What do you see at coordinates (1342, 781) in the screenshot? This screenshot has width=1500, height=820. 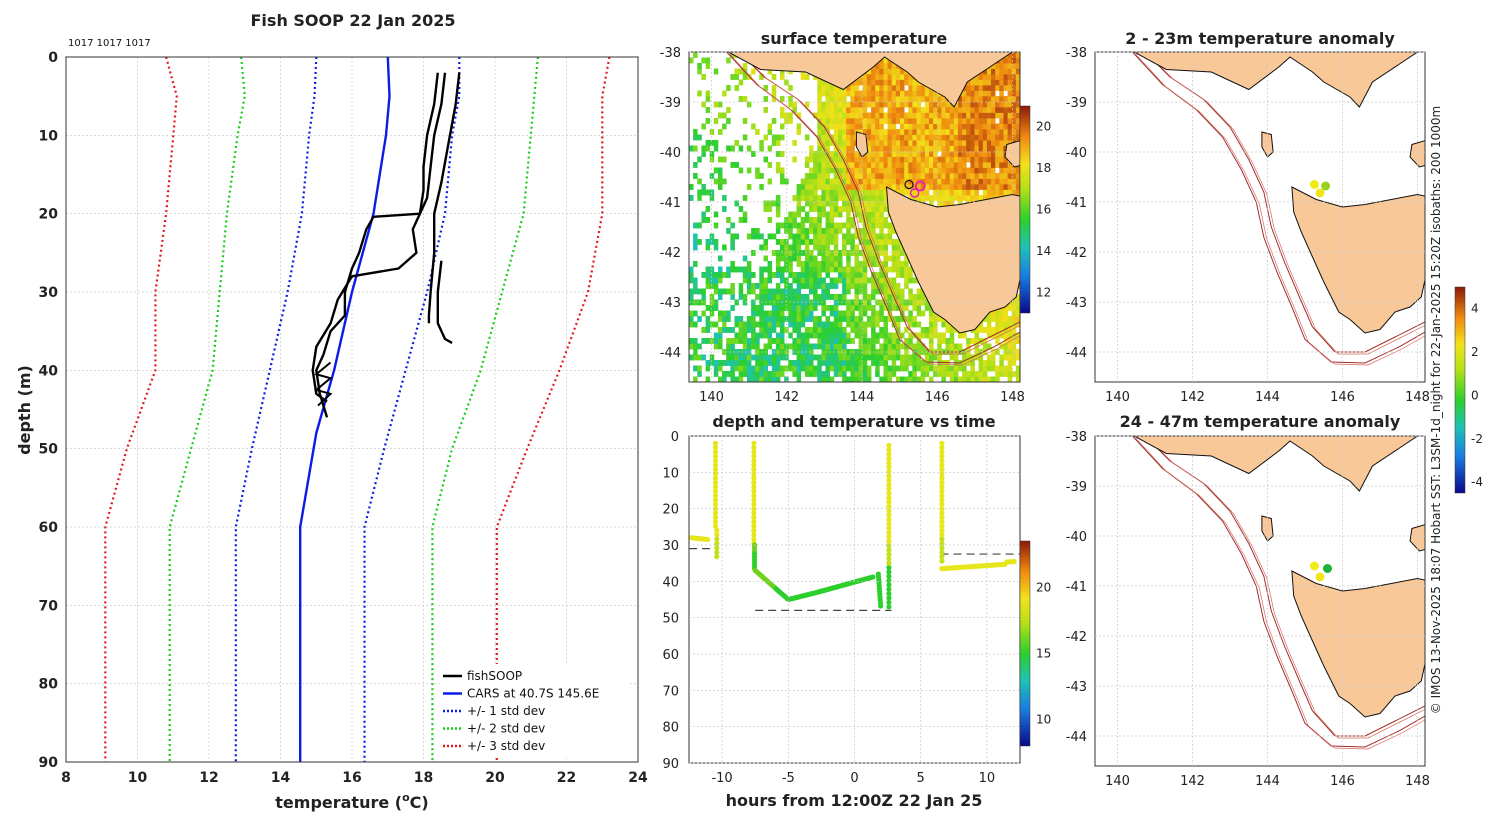 I see `x-tick-label: 146` at bounding box center [1342, 781].